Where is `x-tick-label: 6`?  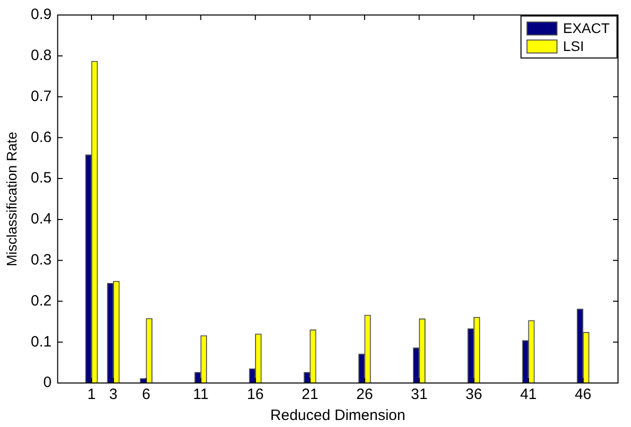 x-tick-label: 6 is located at coordinates (146, 395).